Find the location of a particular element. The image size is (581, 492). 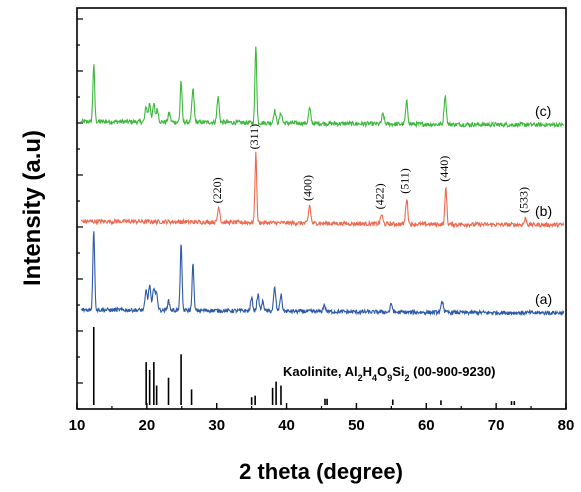

reference-label-part: (00-900-9230) is located at coordinates (453, 371).